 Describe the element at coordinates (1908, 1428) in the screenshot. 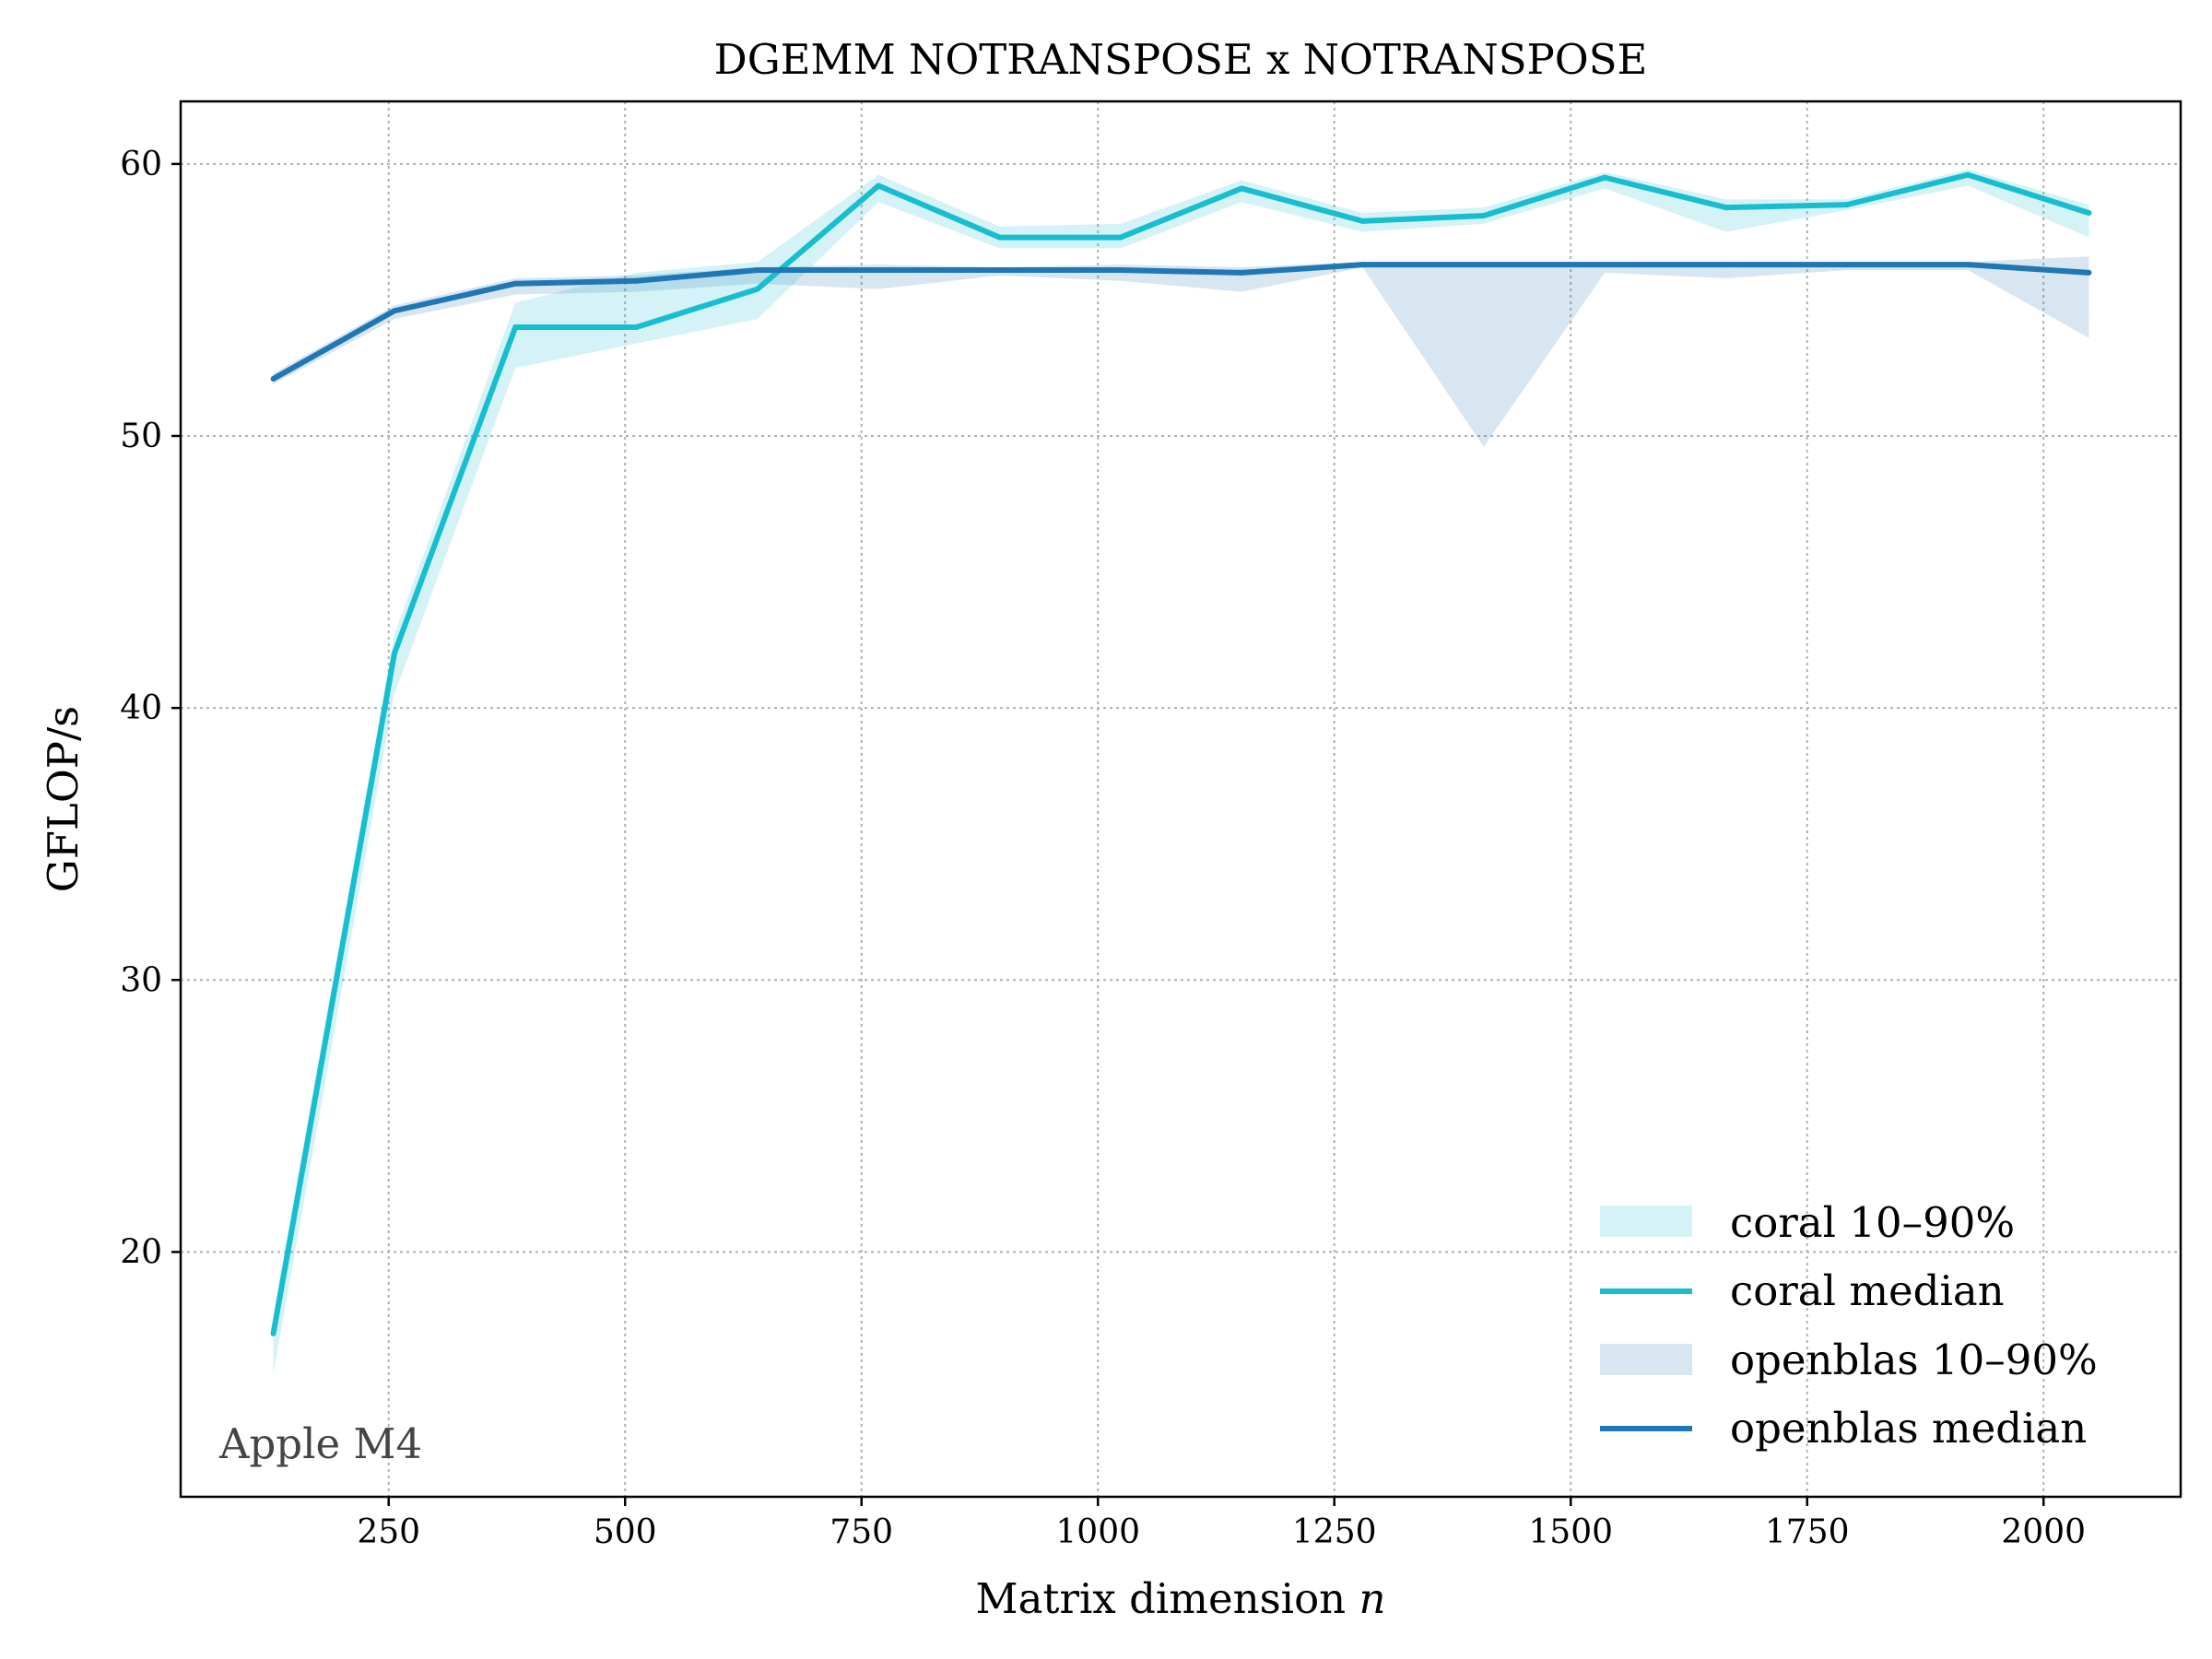

I see `legend-label-openblas-median: openblas median` at that location.